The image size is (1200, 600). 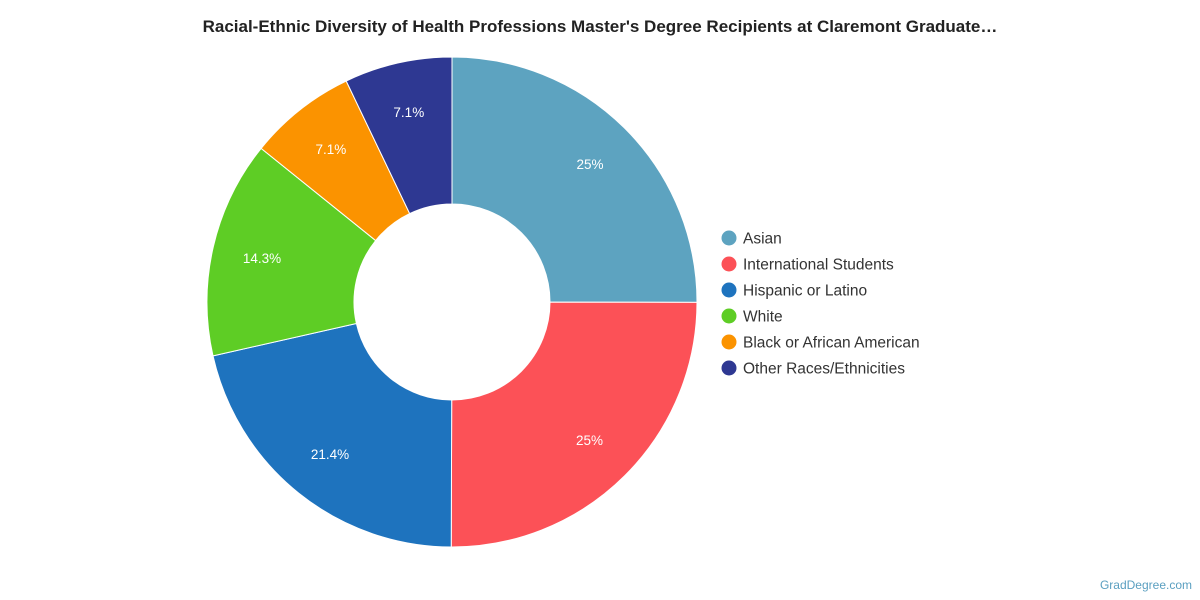 What do you see at coordinates (818, 265) in the screenshot?
I see `legend-label: International Students` at bounding box center [818, 265].